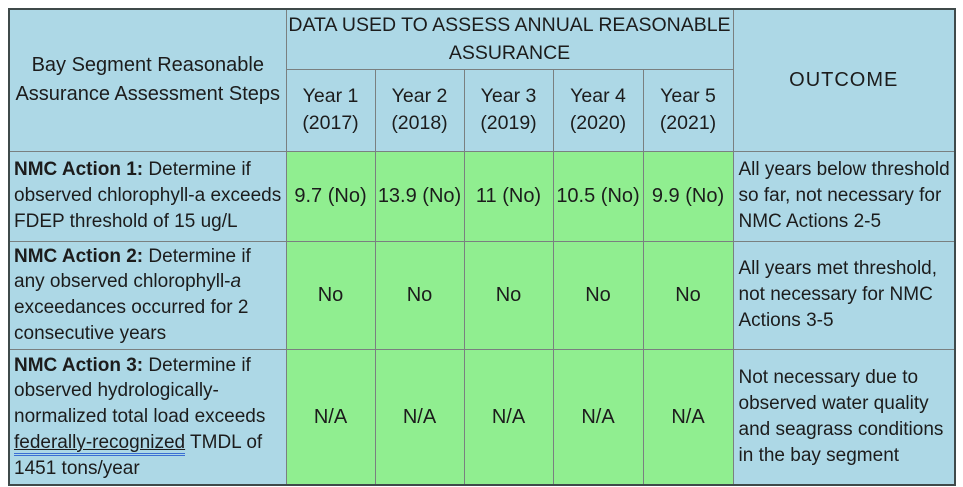 The image size is (963, 487). What do you see at coordinates (688, 196) in the screenshot?
I see `value-cell-r1-y5: 9.9 (No)` at bounding box center [688, 196].